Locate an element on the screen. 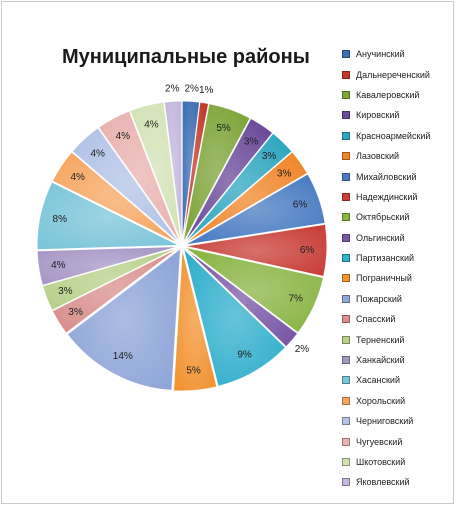 The image size is (457, 507). legend-item-21: Шкотовский is located at coordinates (397, 462).